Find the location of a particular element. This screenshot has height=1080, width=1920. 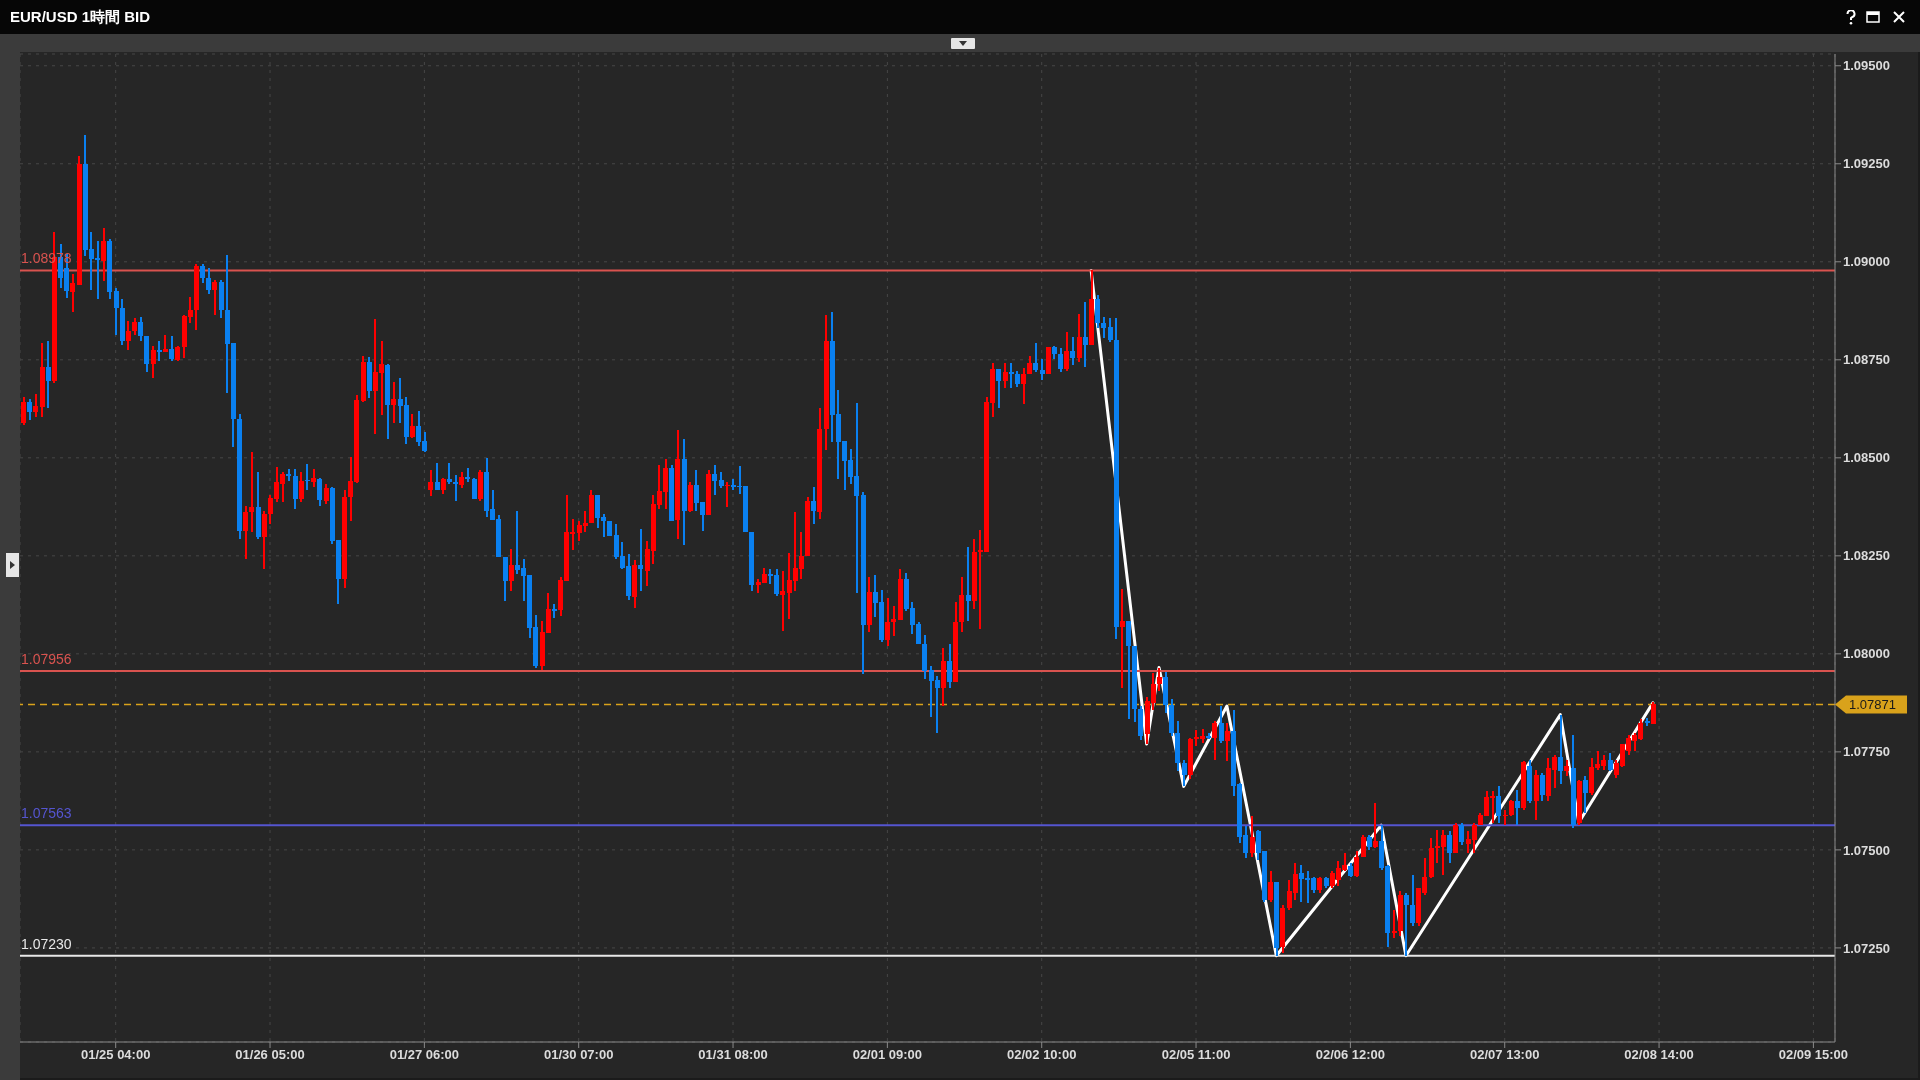

y-tick-label: 1.08250 is located at coordinates (1866, 556).